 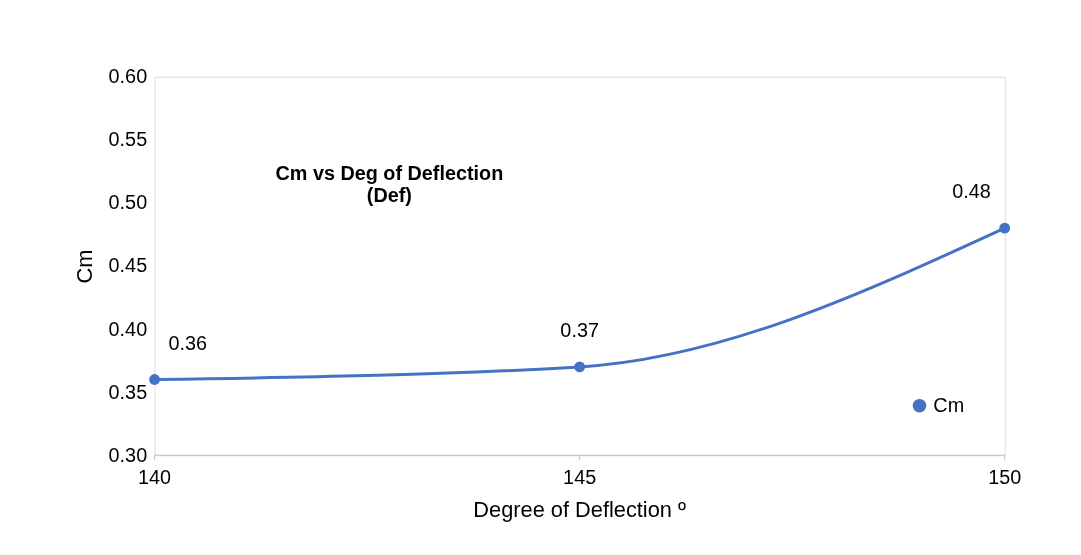 What do you see at coordinates (187, 342) in the screenshot?
I see `data-label: 0.36` at bounding box center [187, 342].